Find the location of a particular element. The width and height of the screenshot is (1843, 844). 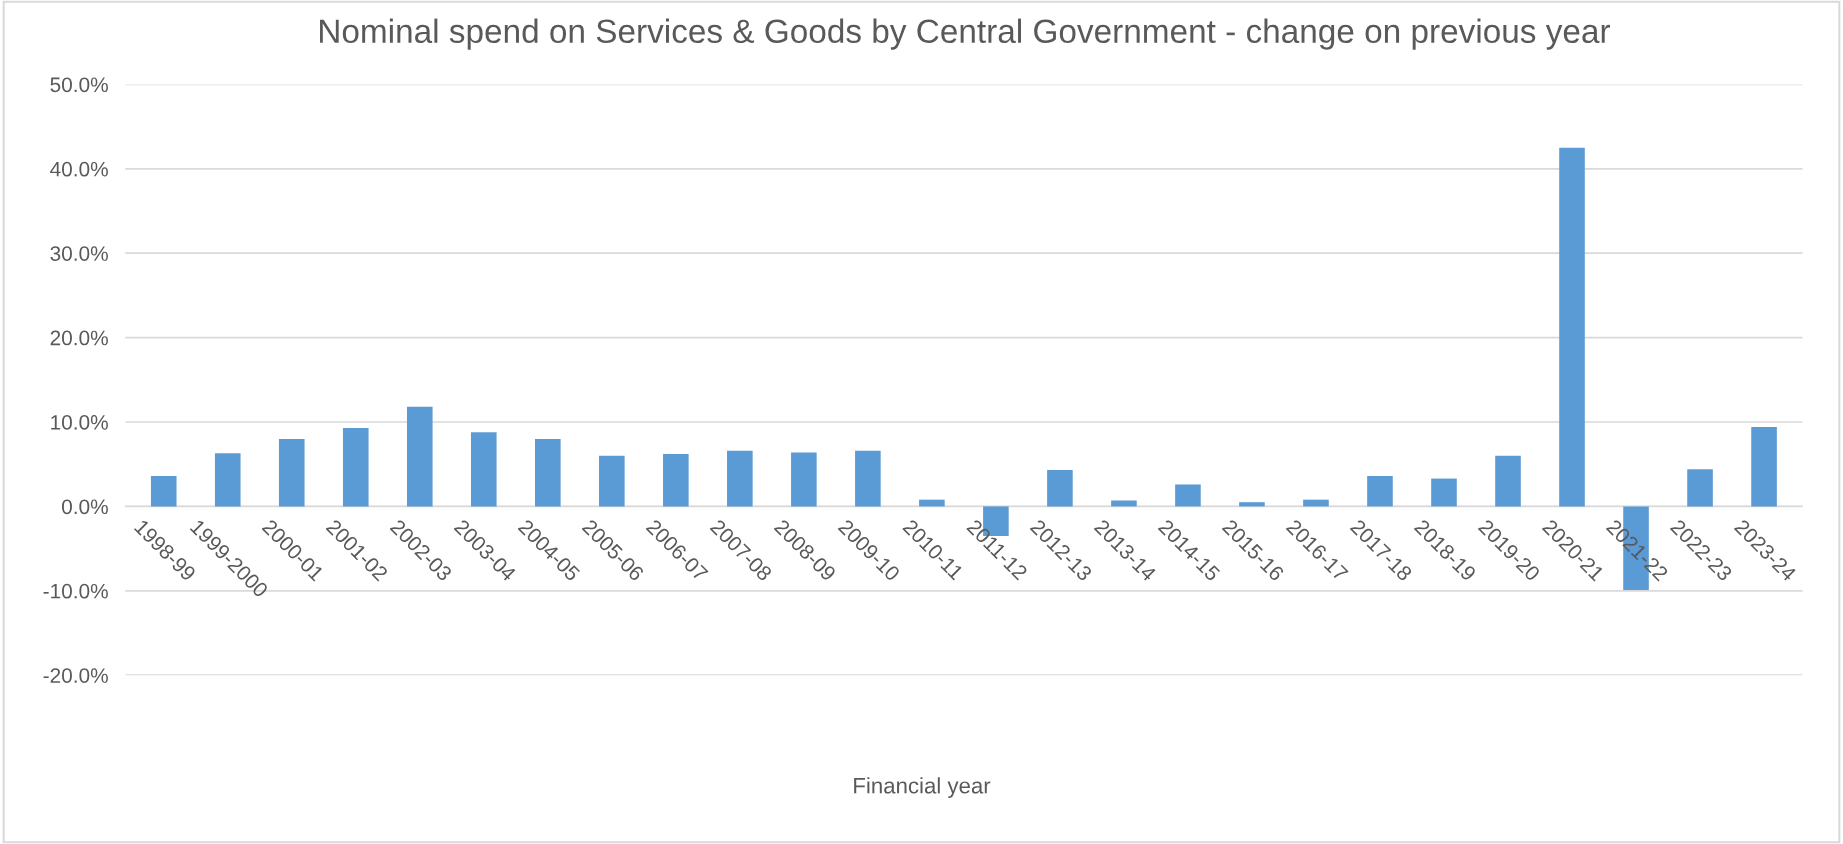

y-tick-label: 10.0% is located at coordinates (79, 422).